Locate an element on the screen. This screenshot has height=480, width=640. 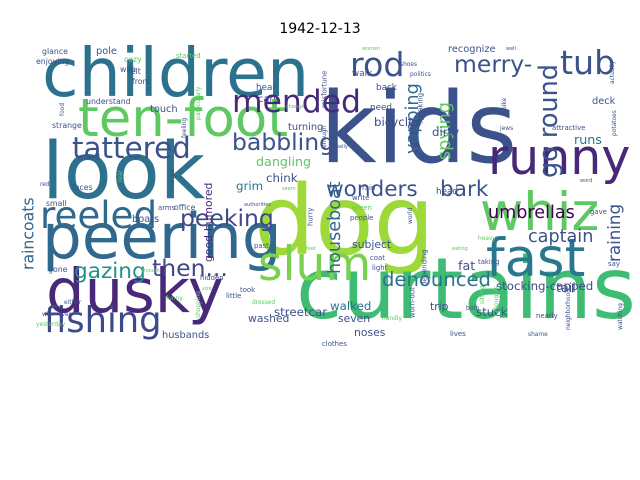
word-eating: eating is located at coordinates (460, 249).